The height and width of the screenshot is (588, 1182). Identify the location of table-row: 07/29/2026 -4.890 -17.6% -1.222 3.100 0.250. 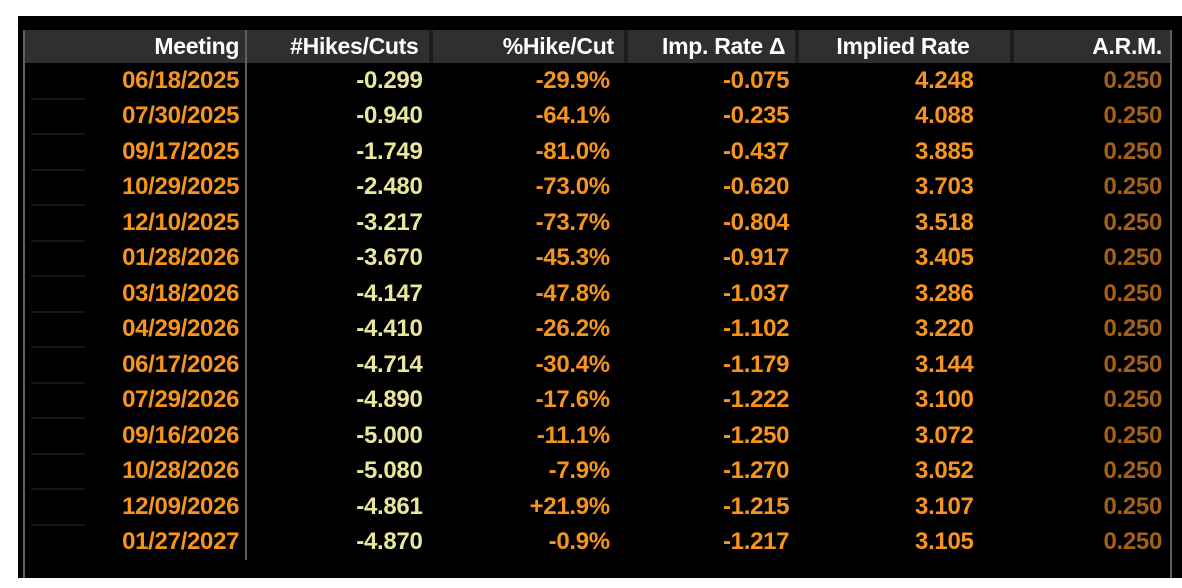
(597, 399).